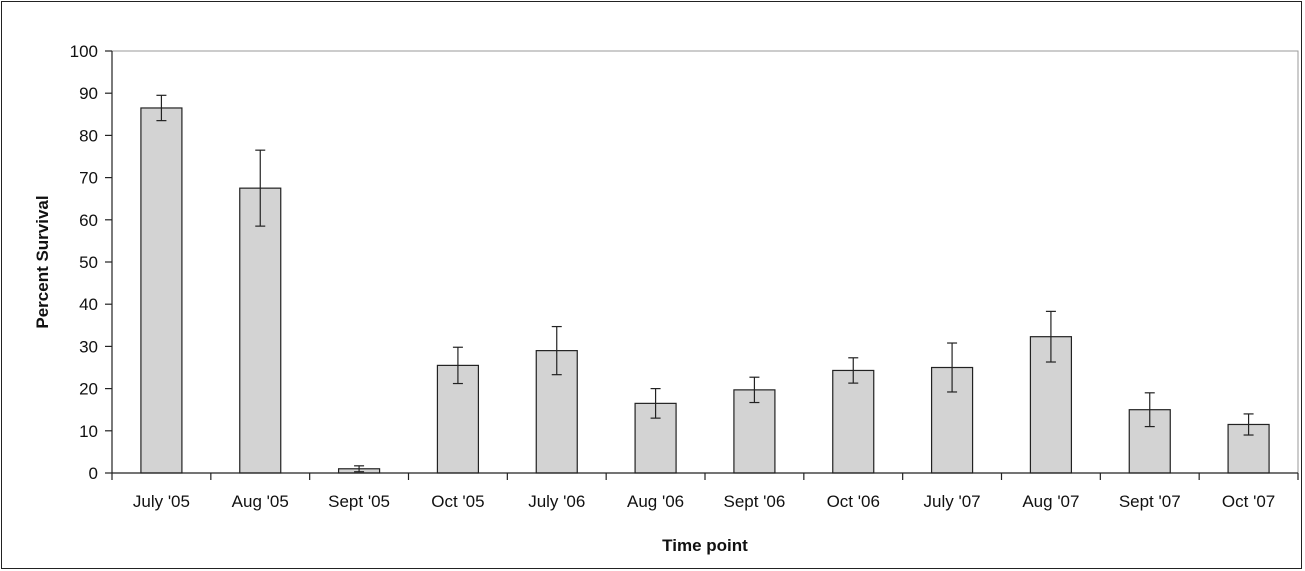  I want to click on x-tick-label: Oct '07, so click(1248, 501).